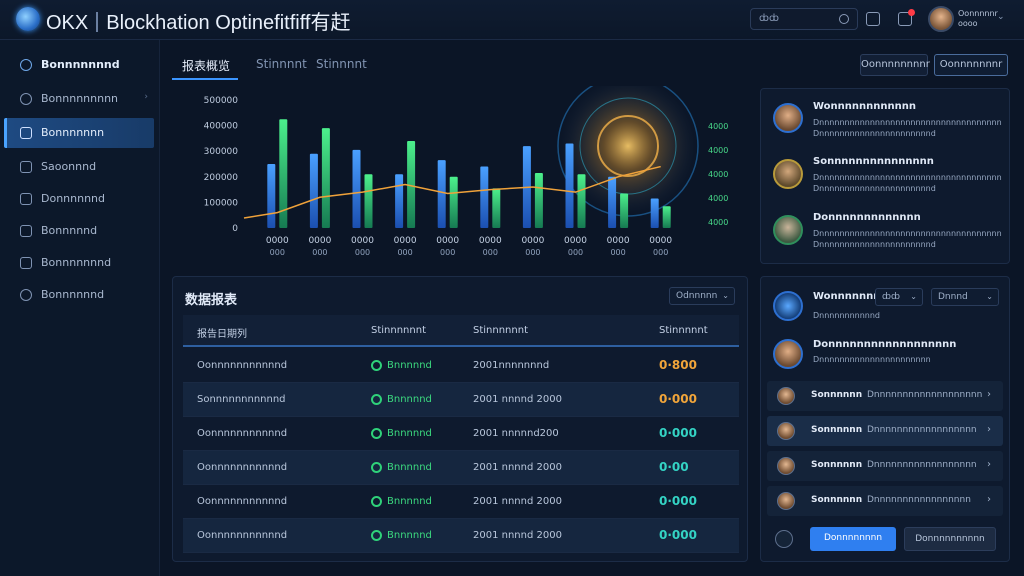 The height and width of the screenshot is (576, 1024). What do you see at coordinates (461, 434) in the screenshot?
I see `table-row: Oonnnnnnnnnnnd Bnnnnnd 2001 nnnnnd200 0·000` at bounding box center [461, 434].